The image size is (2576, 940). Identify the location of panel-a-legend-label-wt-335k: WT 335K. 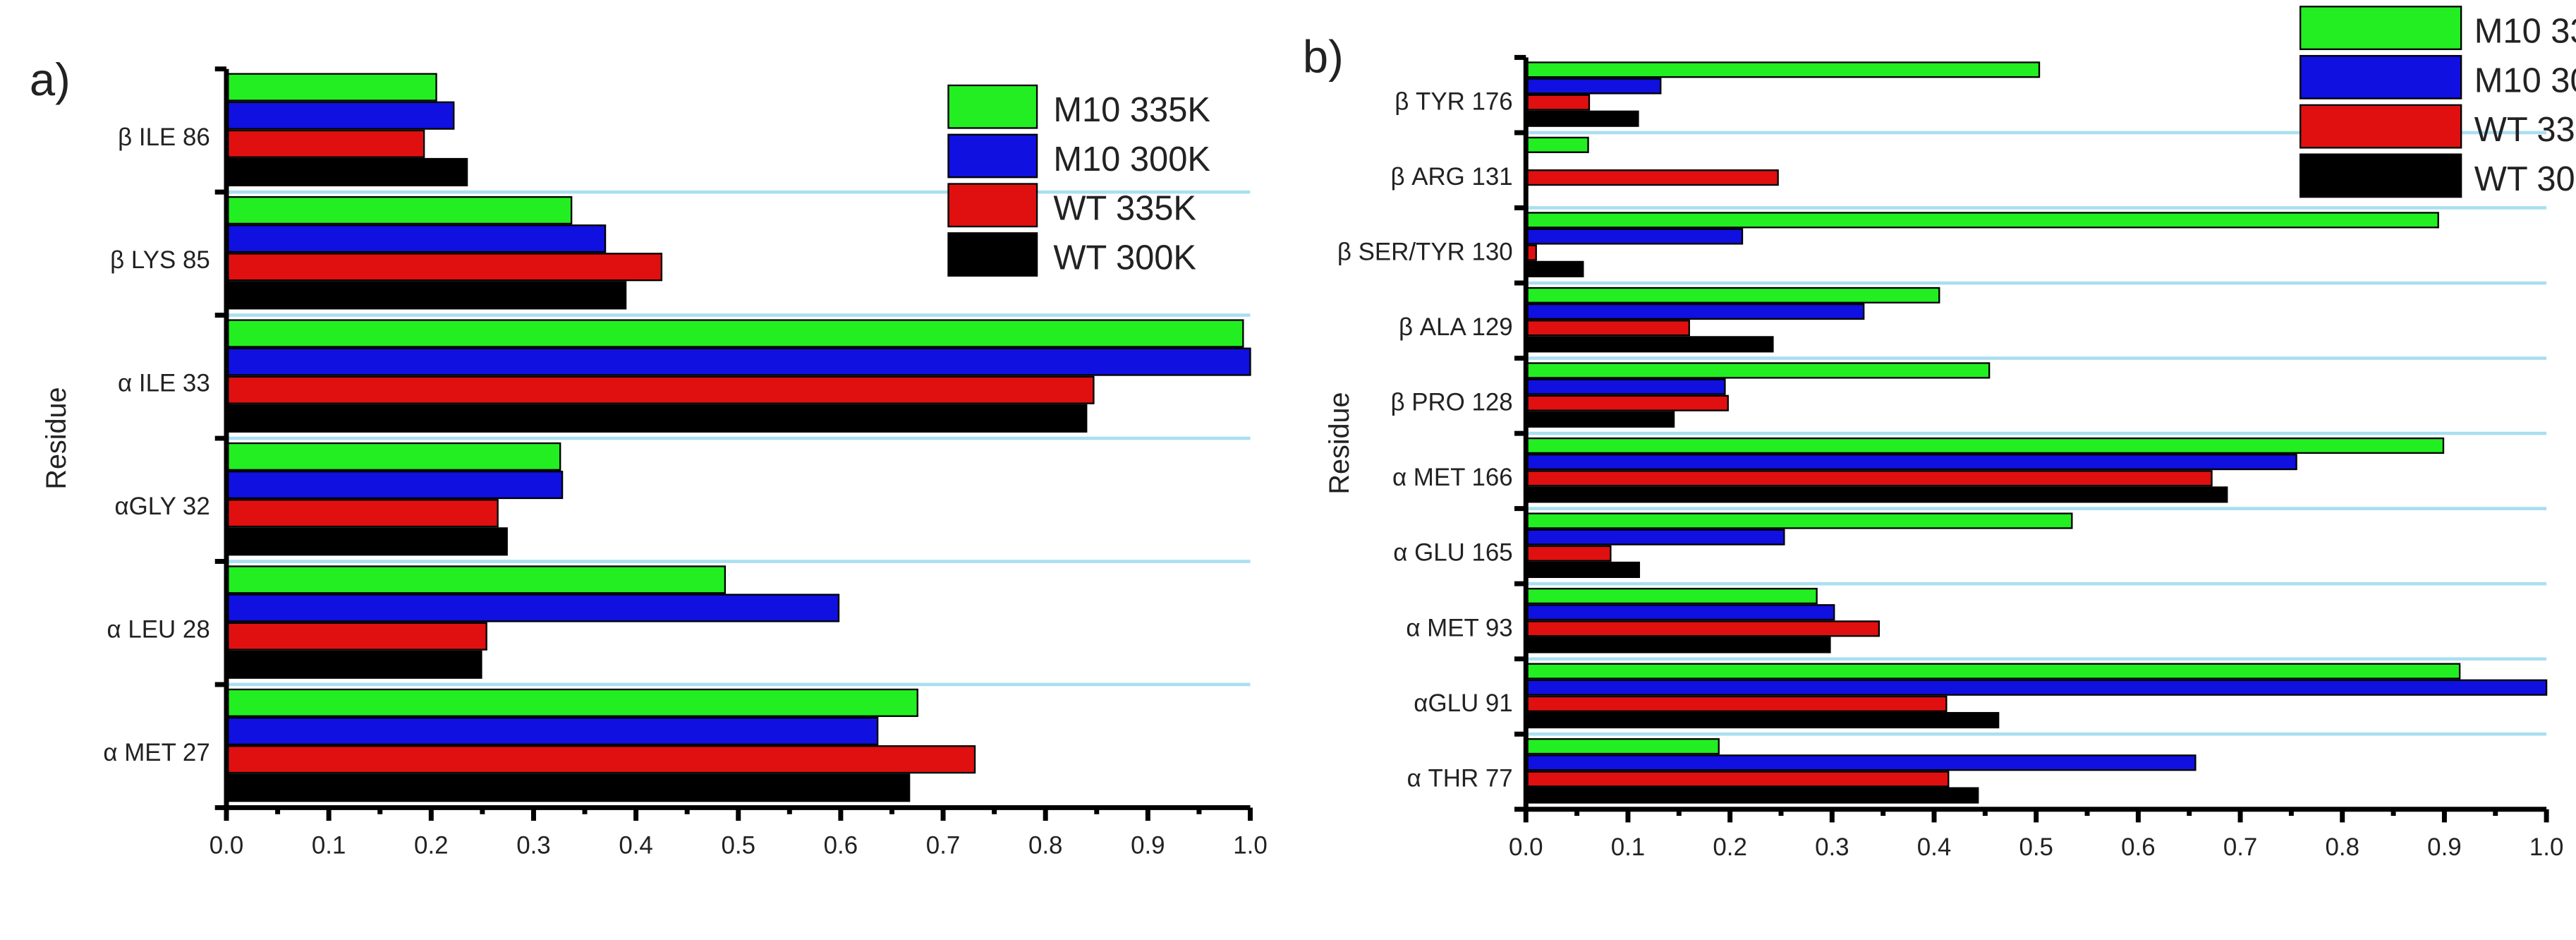
(1124, 209).